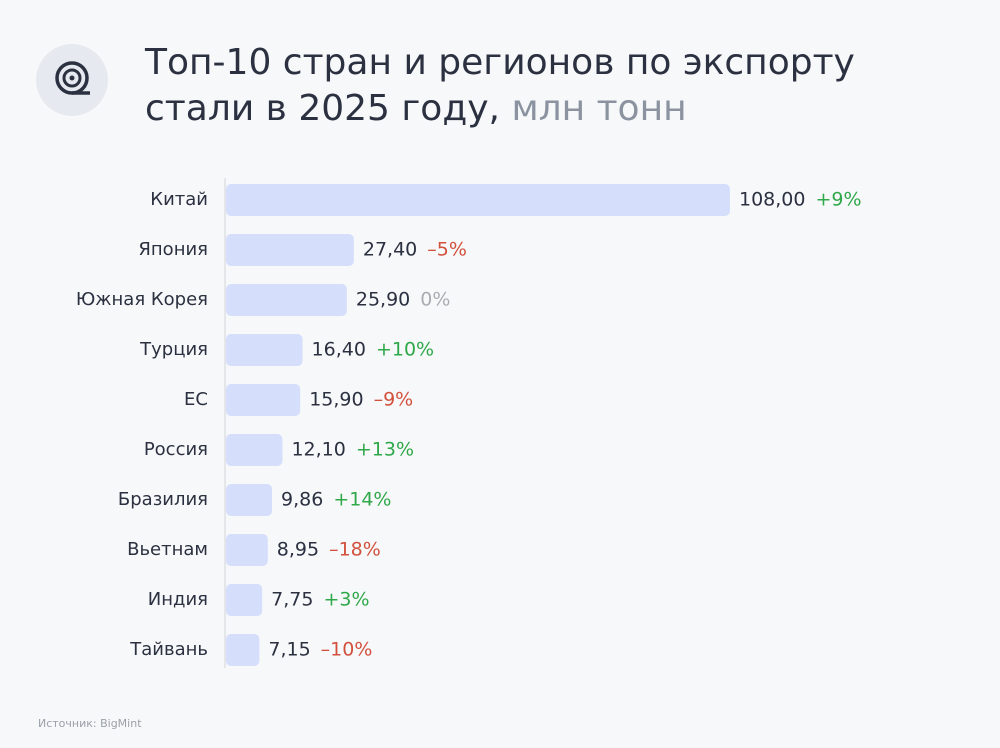 The height and width of the screenshot is (748, 1000). What do you see at coordinates (390, 250) in the screenshot?
I see `value-label: 27,40` at bounding box center [390, 250].